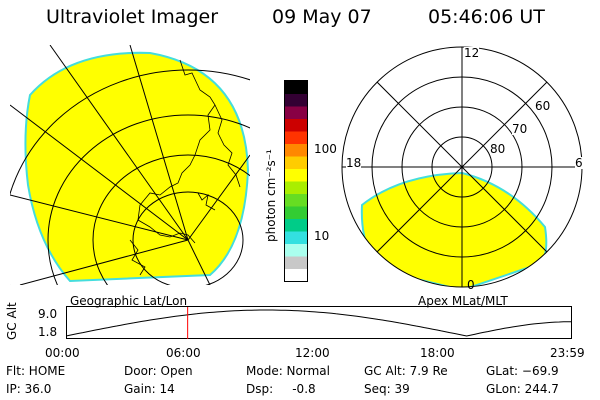 The width and height of the screenshot is (600, 400). I want to click on time-tick-1800: 18:00, so click(437, 353).